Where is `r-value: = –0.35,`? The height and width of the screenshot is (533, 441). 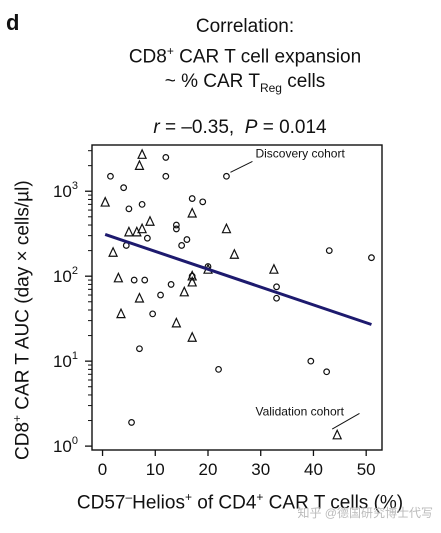
r-value: = –0.35, is located at coordinates (197, 127).